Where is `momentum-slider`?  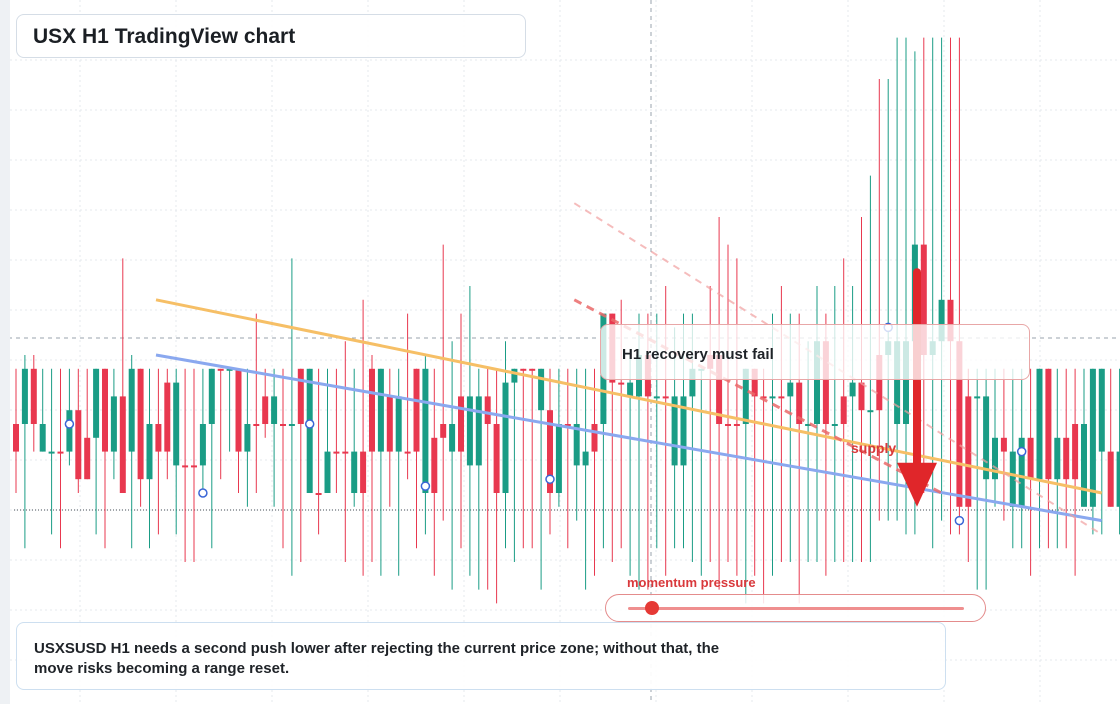 momentum-slider is located at coordinates (795, 608).